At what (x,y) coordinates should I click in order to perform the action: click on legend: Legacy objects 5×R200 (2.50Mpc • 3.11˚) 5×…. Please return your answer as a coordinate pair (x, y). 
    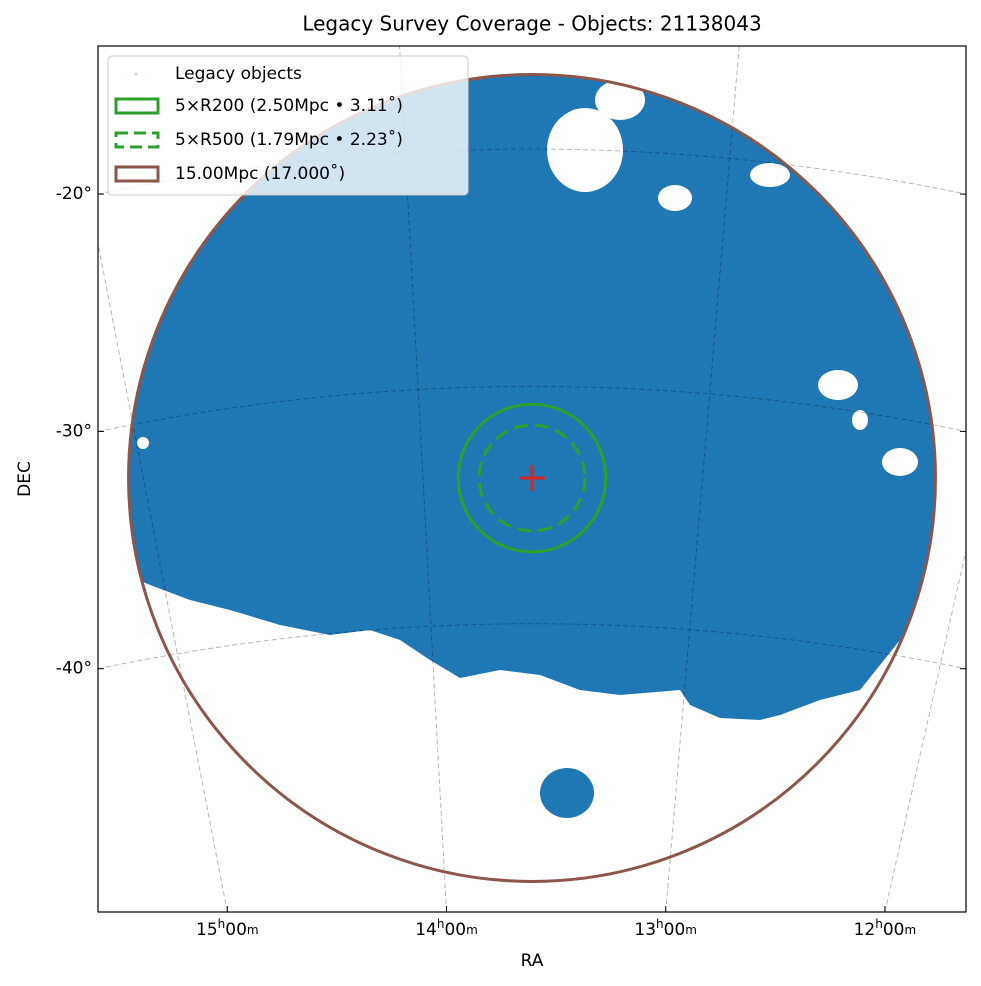
    Looking at the image, I should click on (288, 125).